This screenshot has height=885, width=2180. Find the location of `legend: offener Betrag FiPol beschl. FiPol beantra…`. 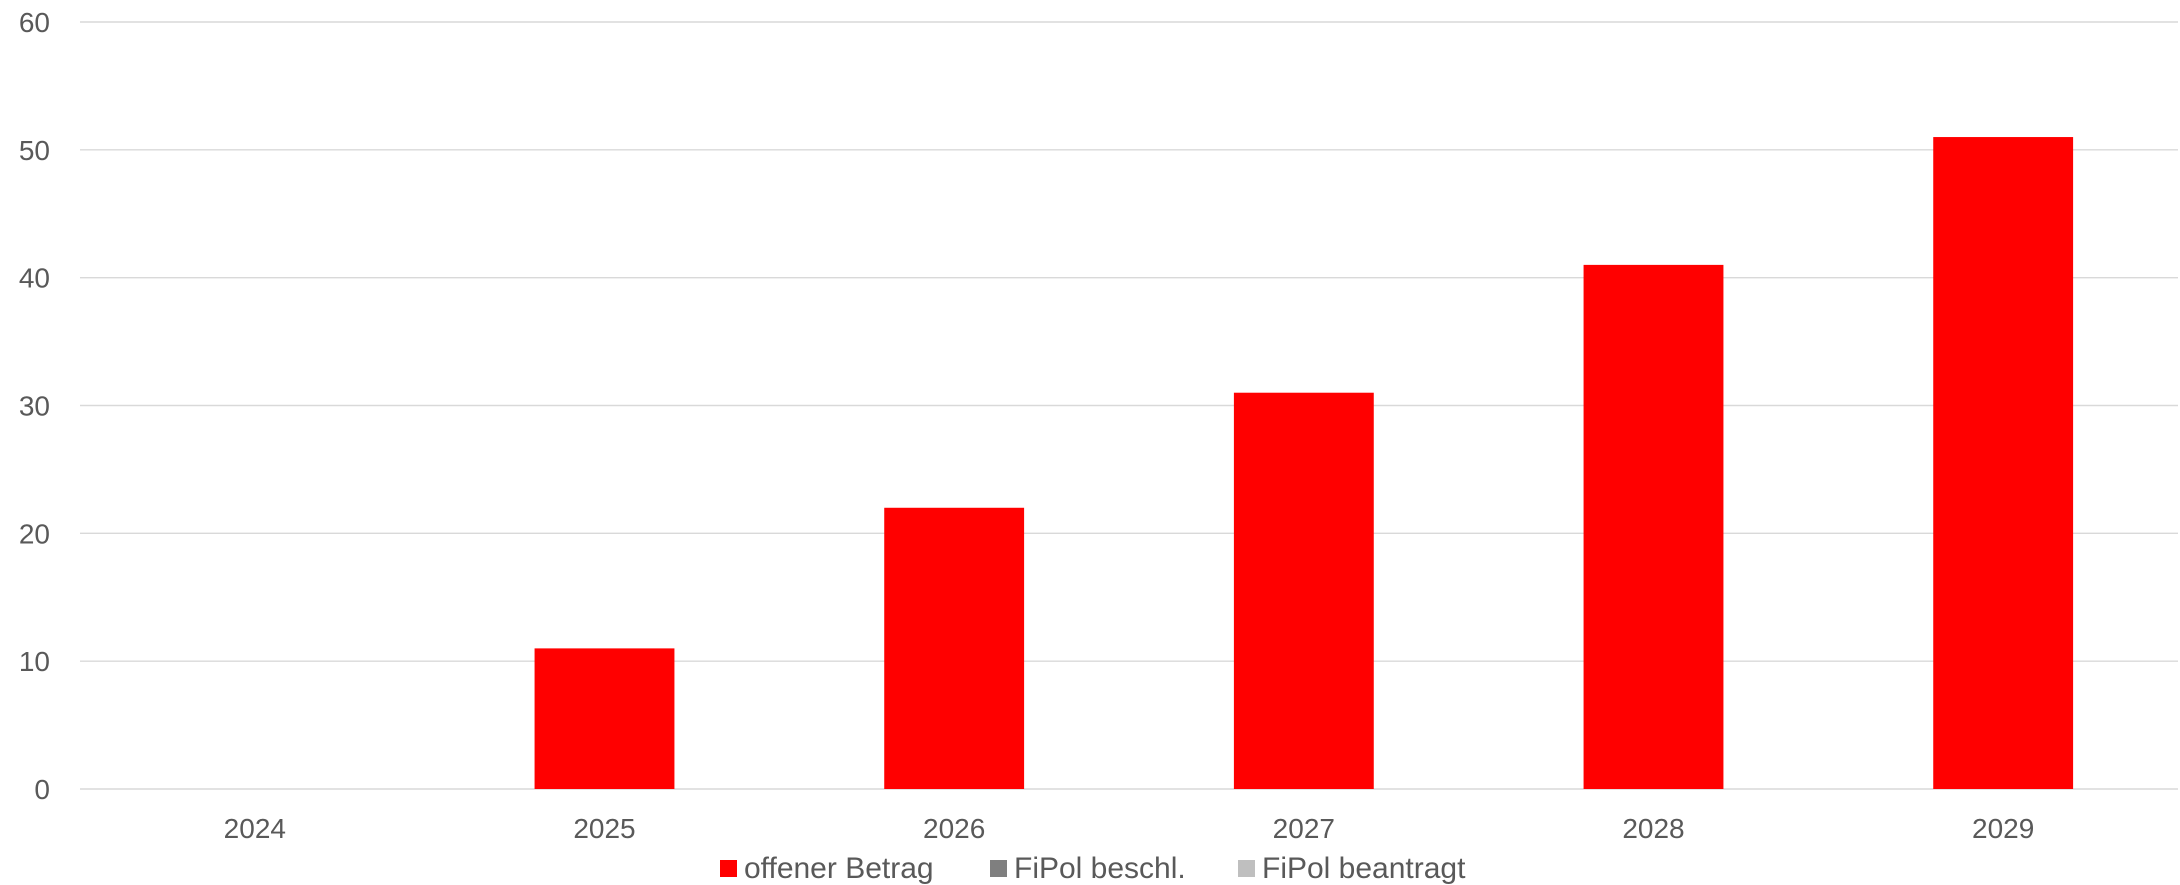

legend: offener Betrag FiPol beschl. FiPol beantra… is located at coordinates (1093, 868).